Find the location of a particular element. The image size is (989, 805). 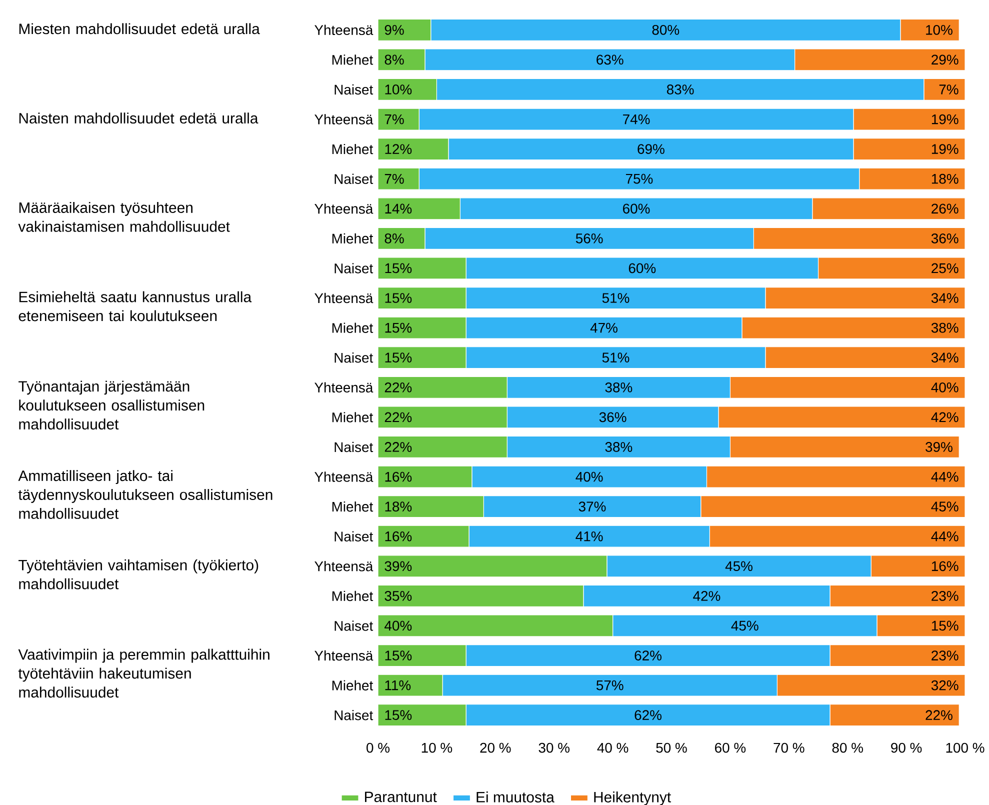

data-label: 32% is located at coordinates (944, 685).